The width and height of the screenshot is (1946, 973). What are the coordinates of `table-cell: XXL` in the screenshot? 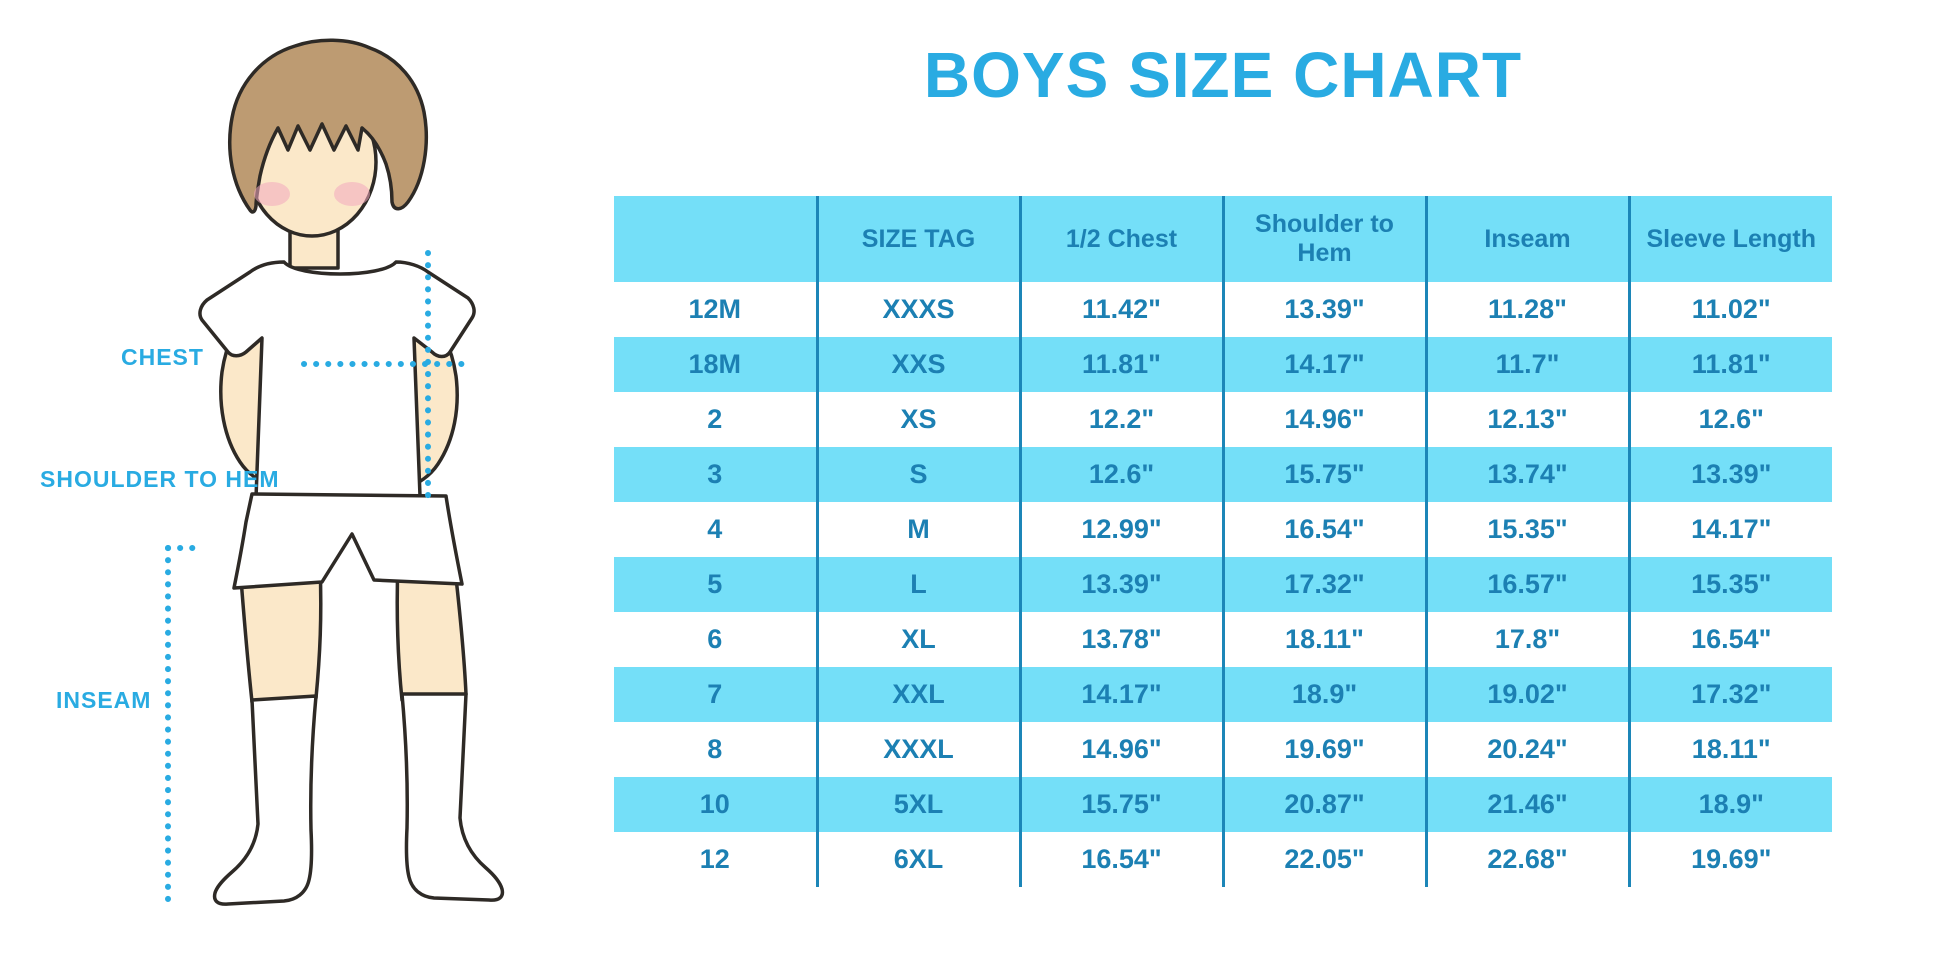 It's located at (919, 694).